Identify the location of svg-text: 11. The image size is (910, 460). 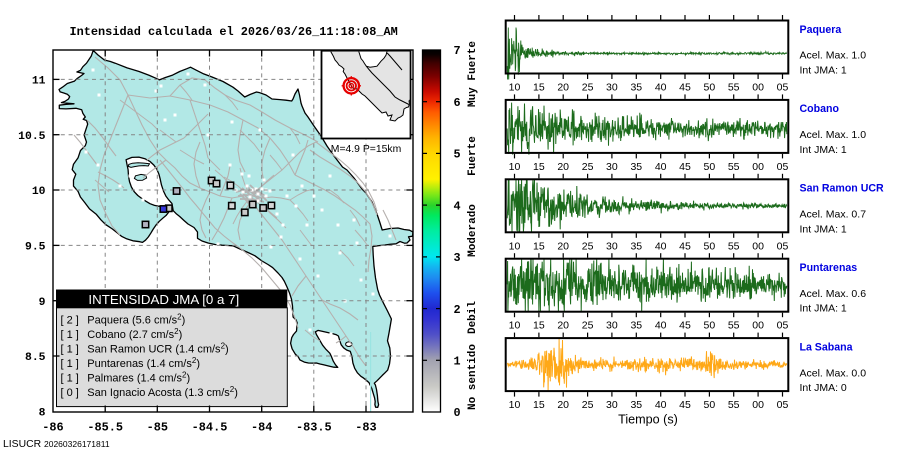
(39, 82).